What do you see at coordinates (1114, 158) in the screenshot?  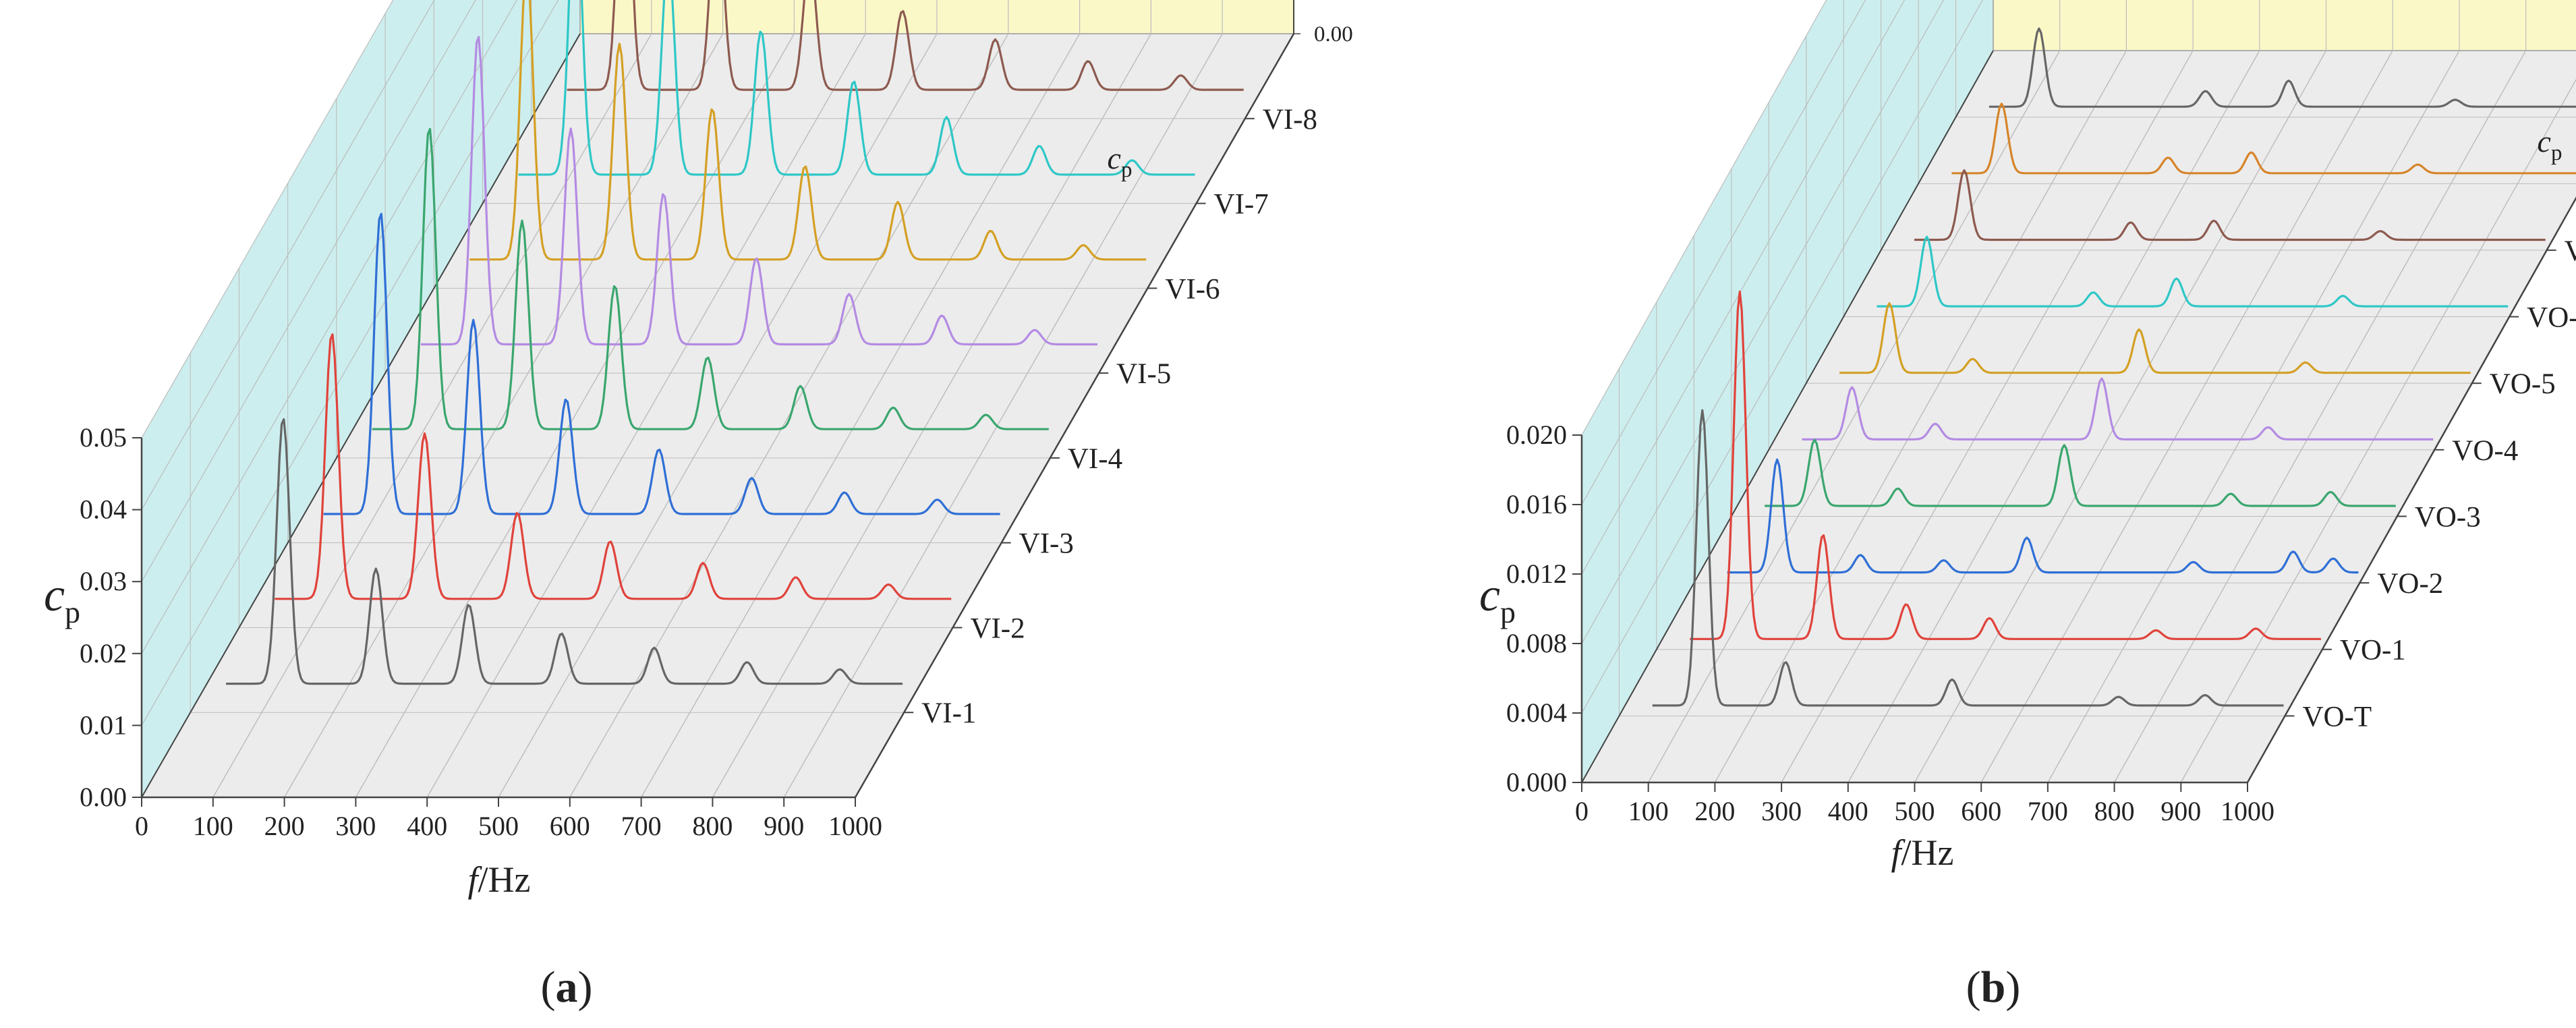 I see `back-axis-title-symbol: c` at bounding box center [1114, 158].